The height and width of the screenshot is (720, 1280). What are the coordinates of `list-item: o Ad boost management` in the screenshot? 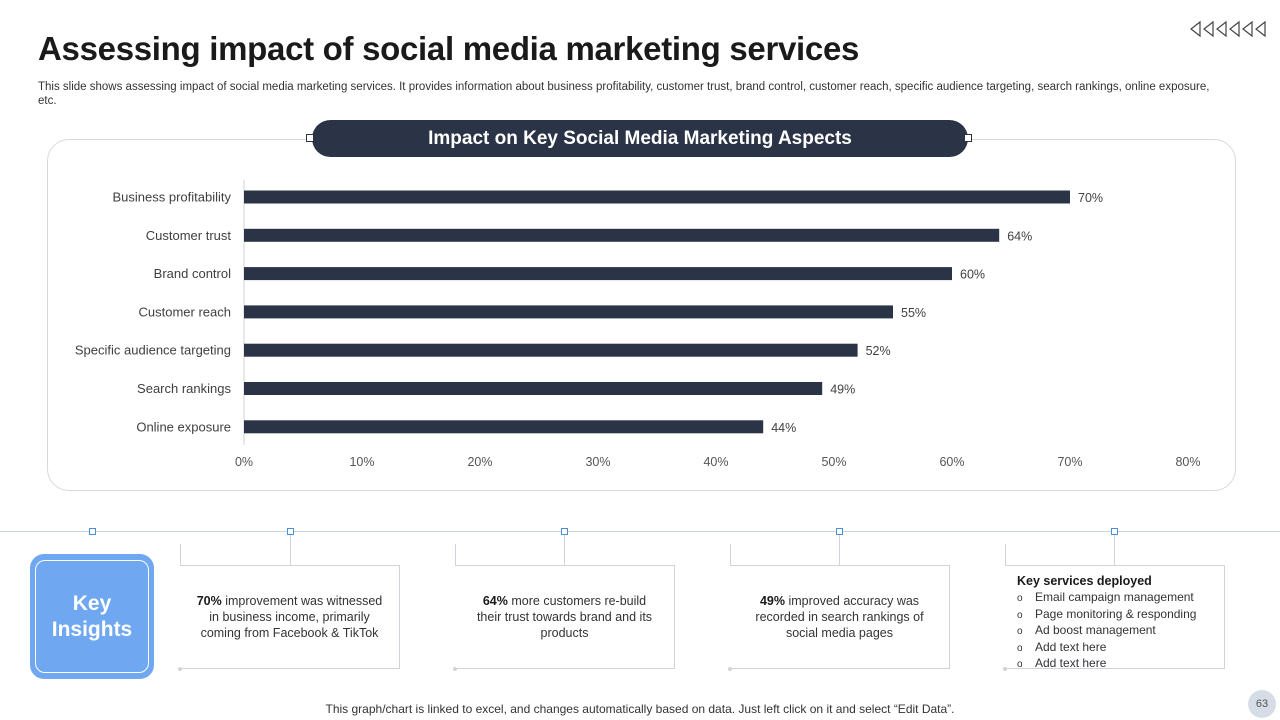 It's located at (1106, 631).